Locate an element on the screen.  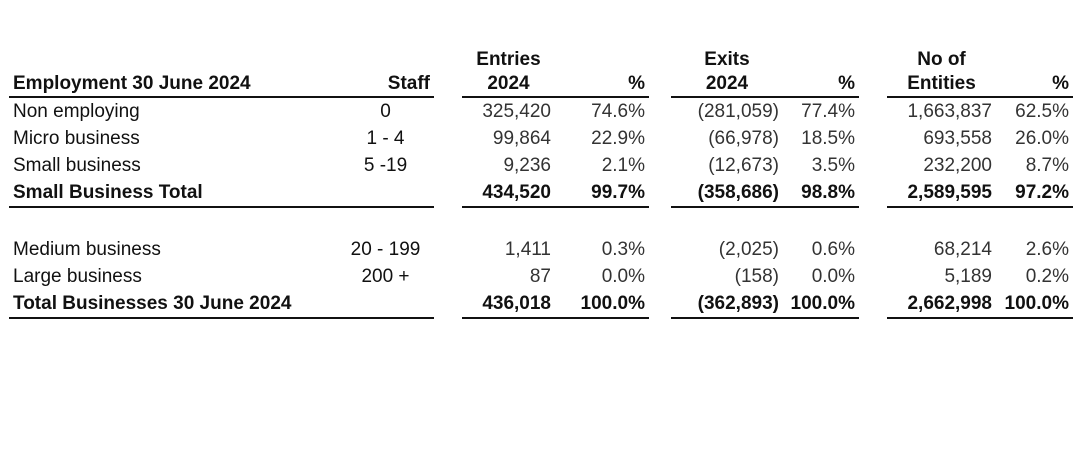
row-entries: 9,236 is located at coordinates (527, 165).